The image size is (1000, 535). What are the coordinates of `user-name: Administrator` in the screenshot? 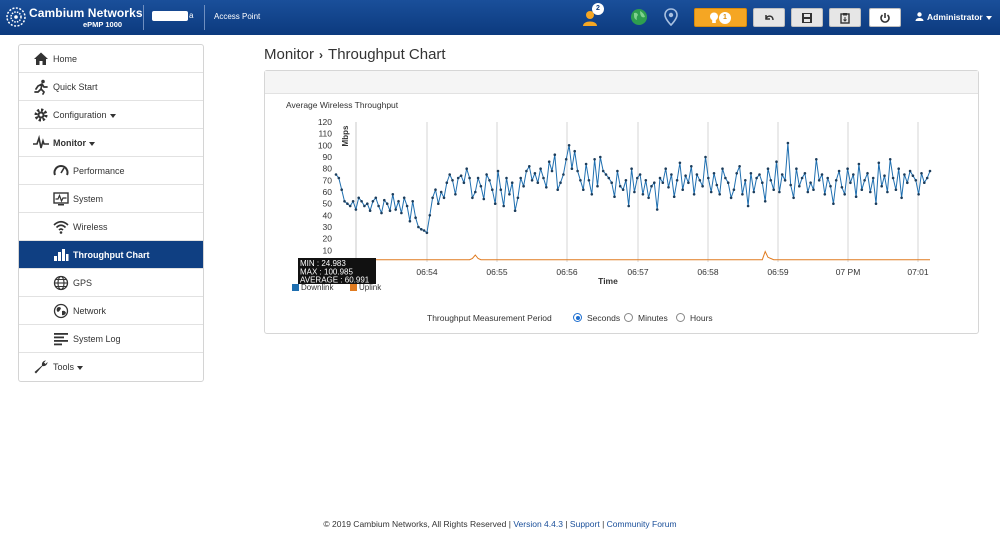 It's located at (955, 17).